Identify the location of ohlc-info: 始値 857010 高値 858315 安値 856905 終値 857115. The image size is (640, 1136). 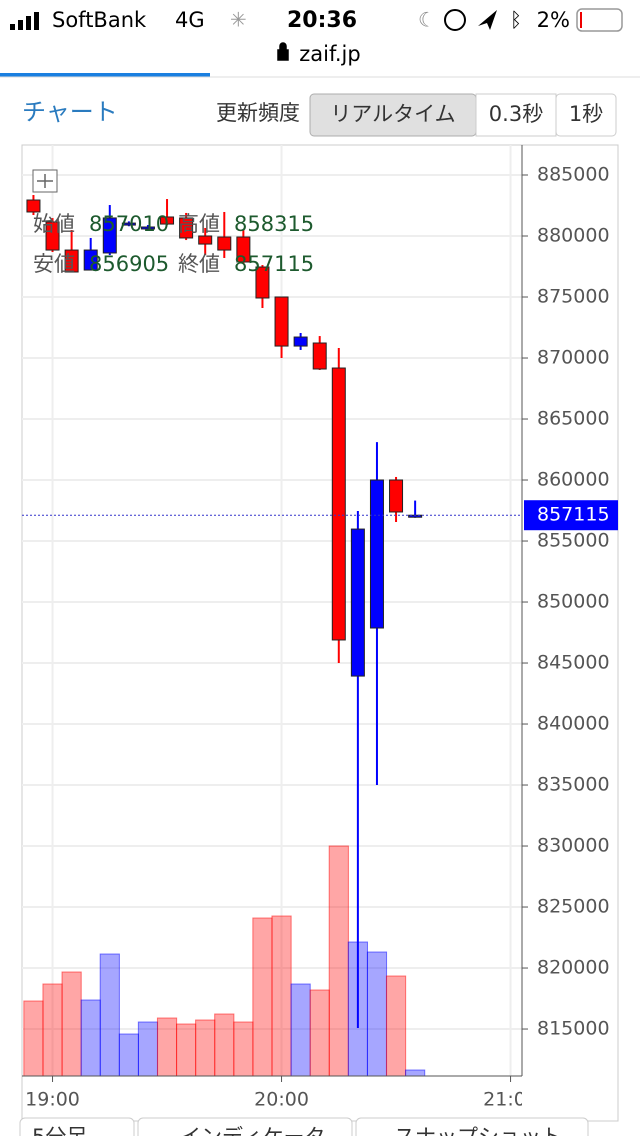
(173, 244).